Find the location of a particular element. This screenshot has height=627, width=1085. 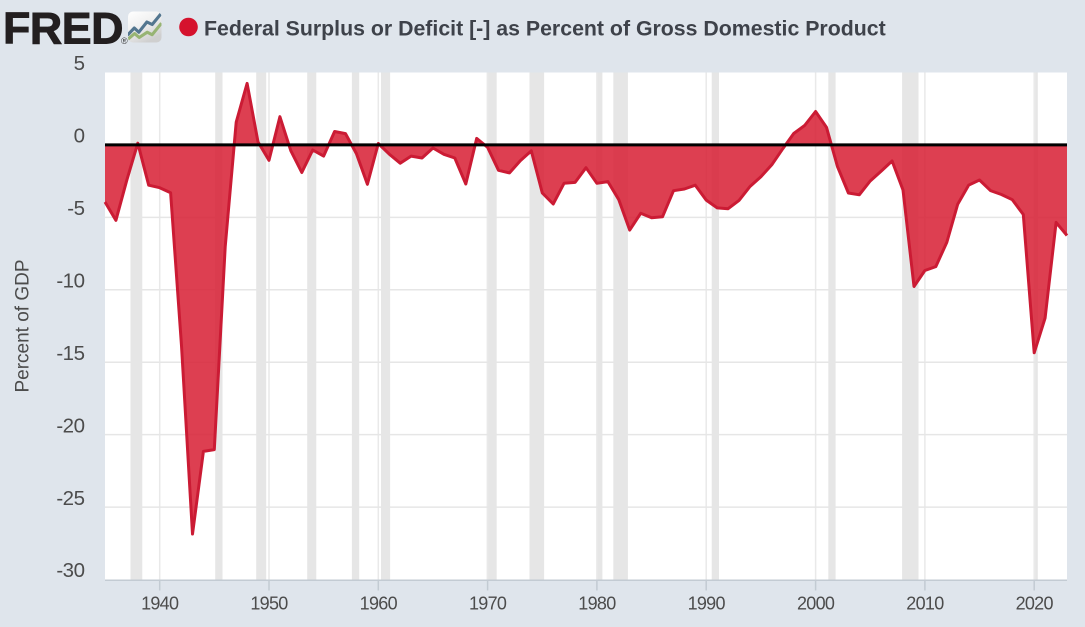

svg-text: 5 is located at coordinates (79, 63).